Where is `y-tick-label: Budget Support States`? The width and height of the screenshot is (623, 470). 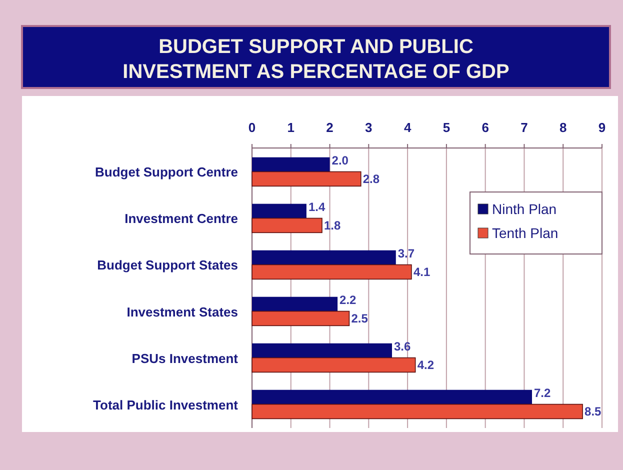
y-tick-label: Budget Support States is located at coordinates (167, 265).